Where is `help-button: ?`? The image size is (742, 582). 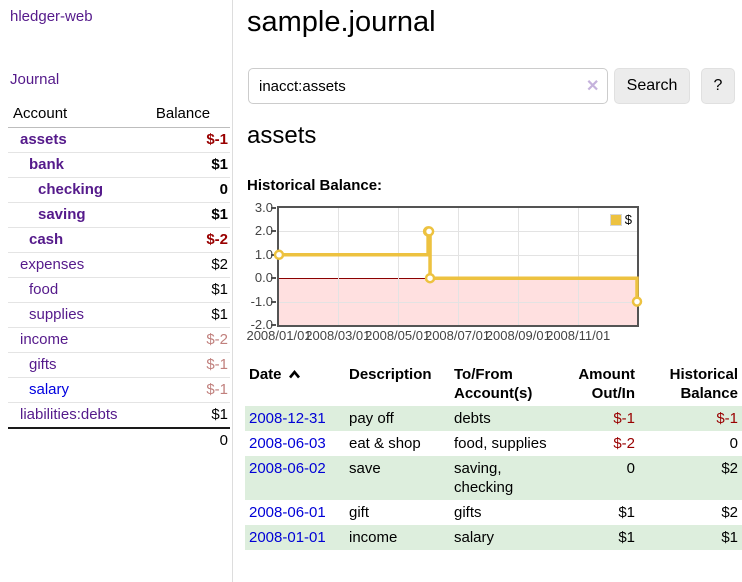
help-button: ? is located at coordinates (718, 86).